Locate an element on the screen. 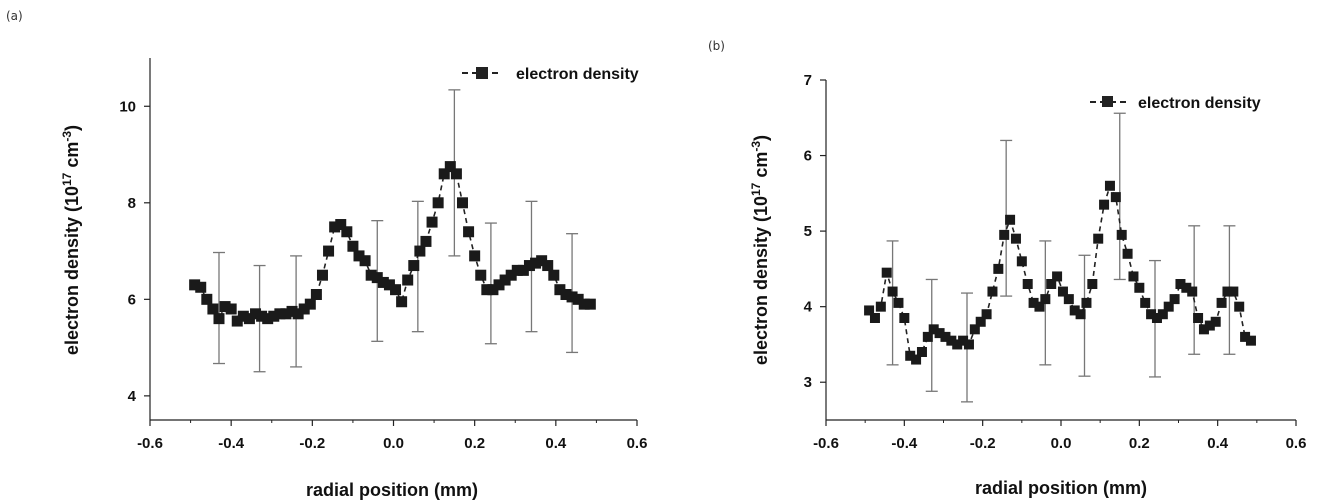  panel-b-legend-label: electron density is located at coordinates (1199, 103).